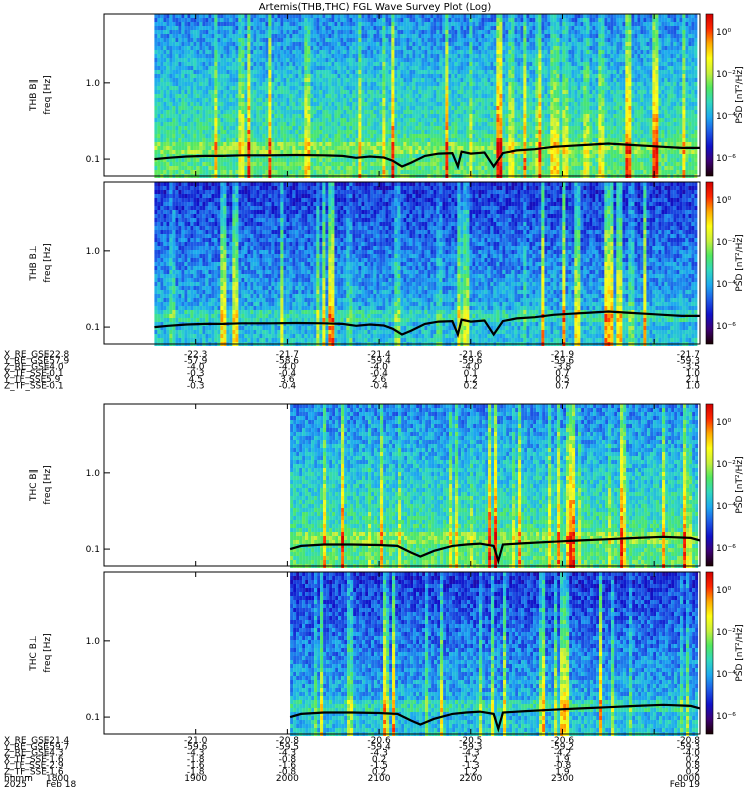  I want to click on ephemeris-value: -0.3, so click(196, 387).